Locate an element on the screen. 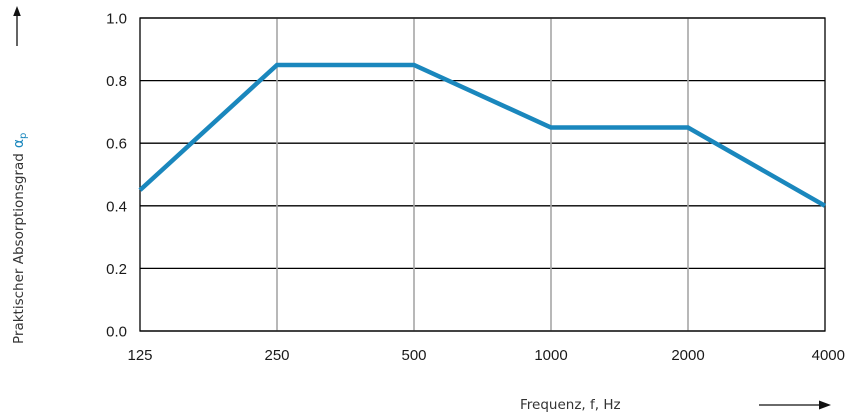  y-axis-label-group: Praktischer Absorptionsgrad αp is located at coordinates (20, 238).